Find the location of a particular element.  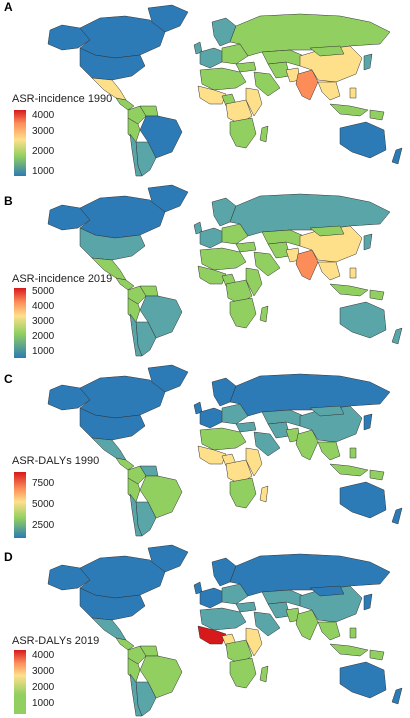

legend-tick-c-0: 7500 is located at coordinates (43, 483).